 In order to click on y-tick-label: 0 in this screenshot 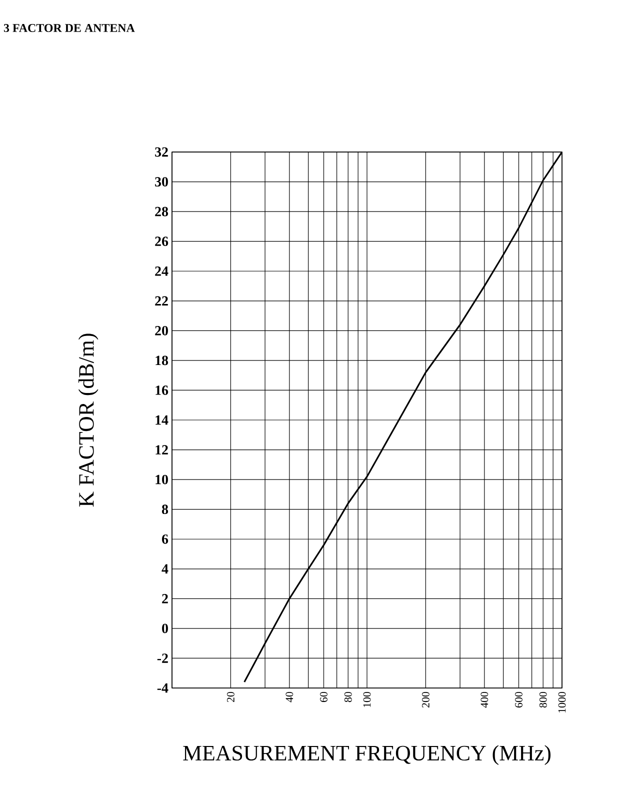, I will do `click(165, 629)`.